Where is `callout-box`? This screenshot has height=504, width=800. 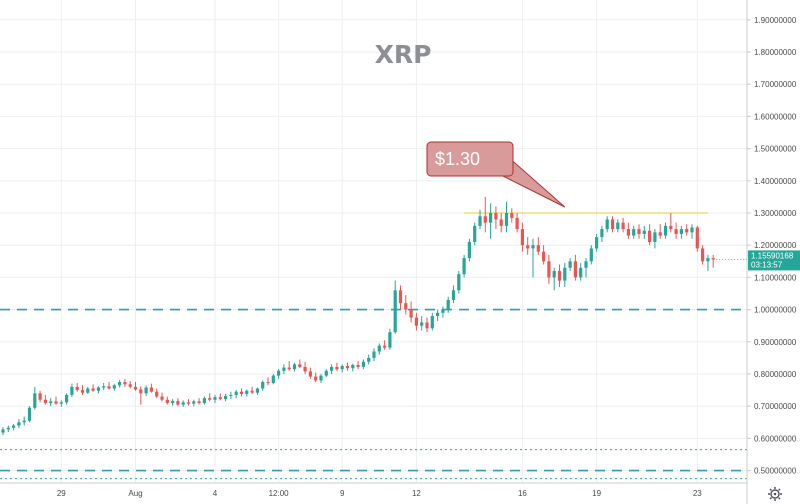
callout-box is located at coordinates (470, 159).